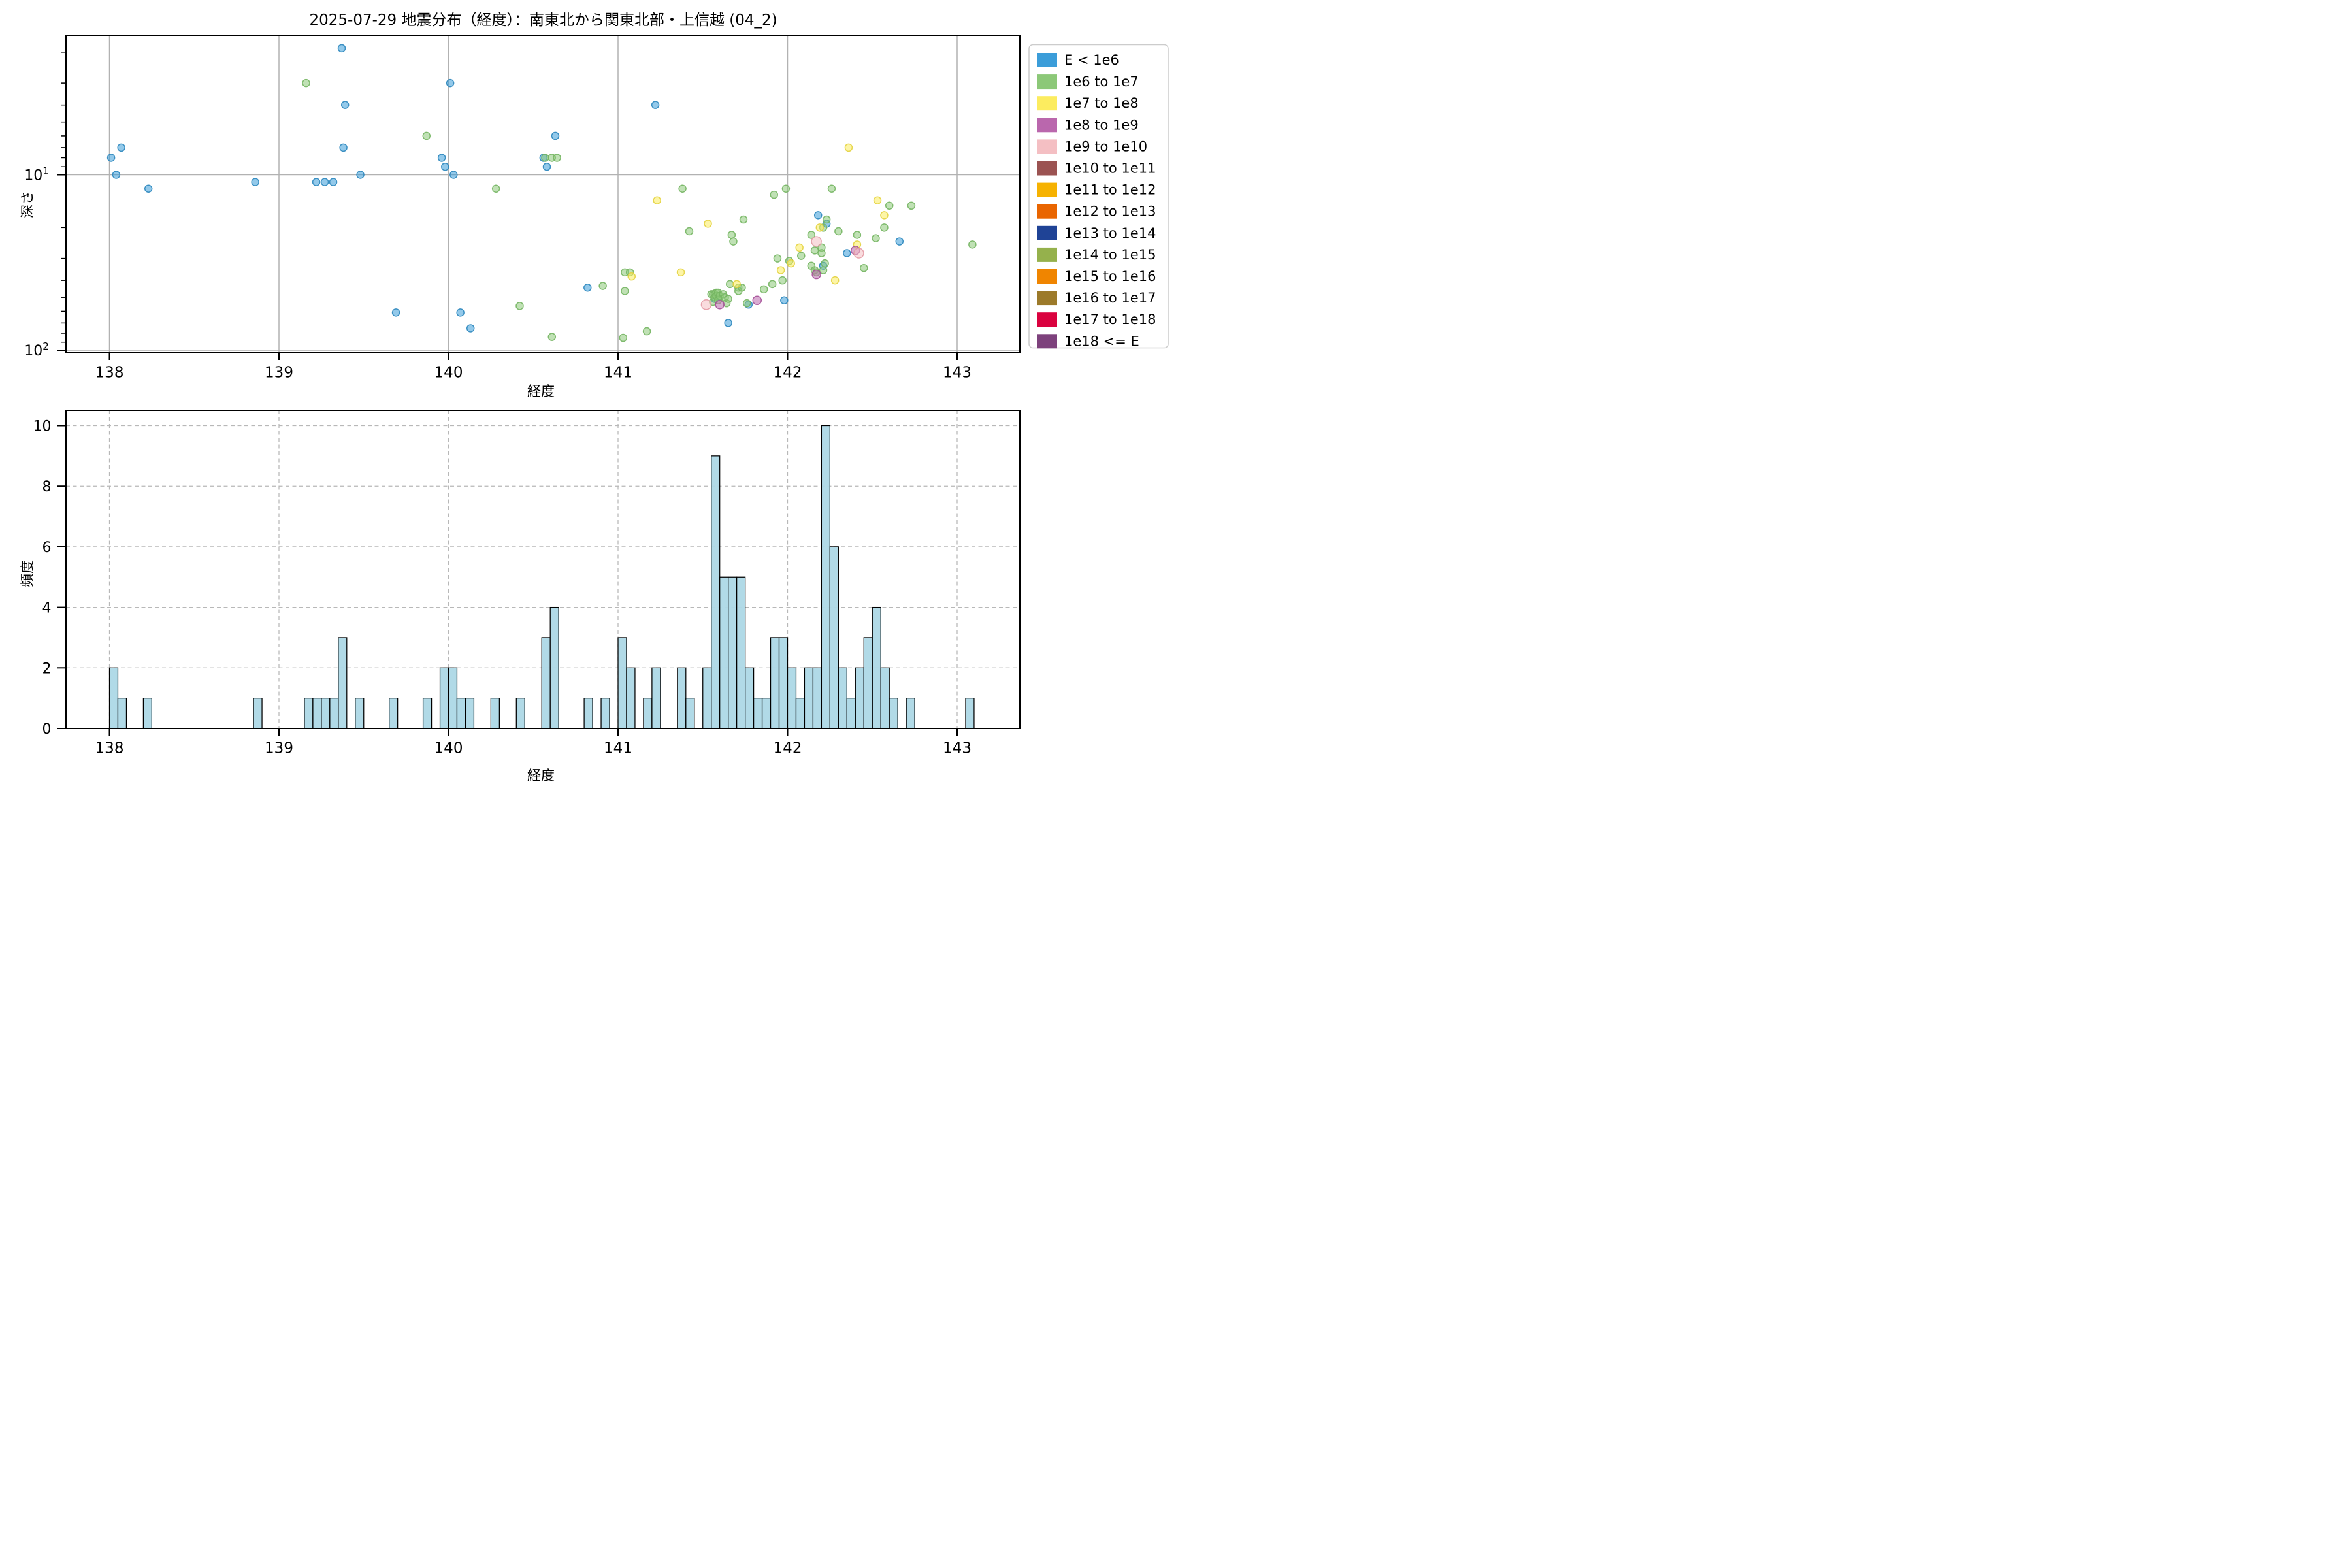  What do you see at coordinates (36, 349) in the screenshot?
I see `y-tick-label: 10²` at bounding box center [36, 349].